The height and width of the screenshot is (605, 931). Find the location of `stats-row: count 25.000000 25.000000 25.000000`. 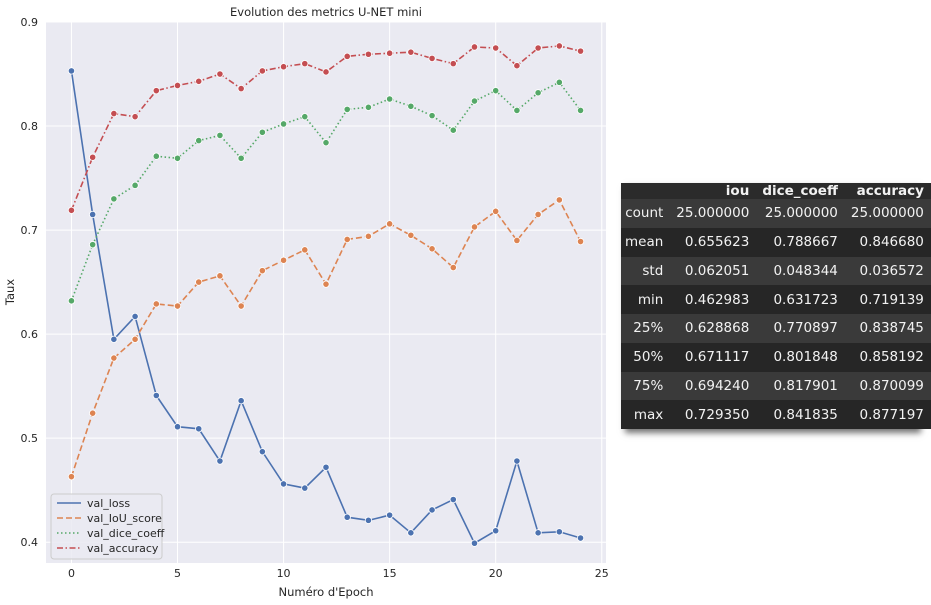

stats-row: count 25.000000 25.000000 25.000000 is located at coordinates (776, 213).